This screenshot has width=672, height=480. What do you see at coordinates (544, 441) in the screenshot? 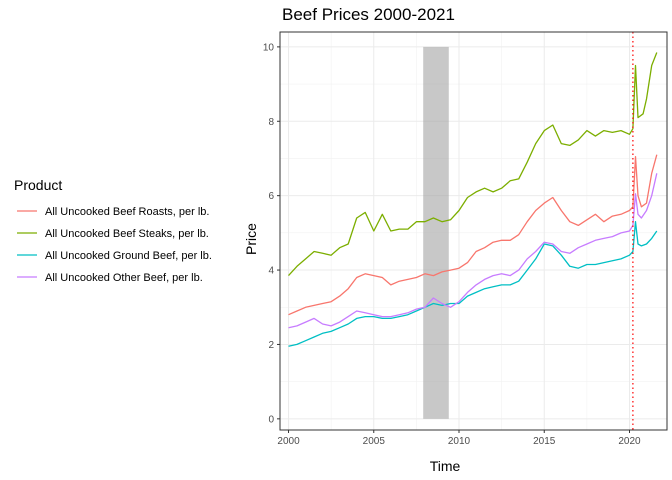
I see `x-tick-label: 2015` at bounding box center [544, 441].